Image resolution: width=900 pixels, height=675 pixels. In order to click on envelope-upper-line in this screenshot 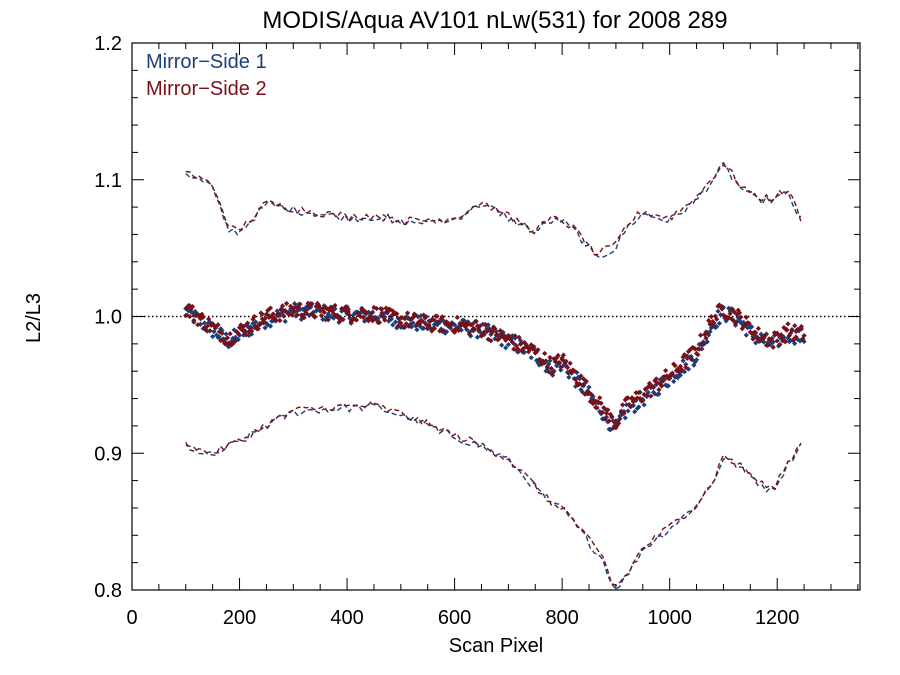, I will do `click(493, 209)`.